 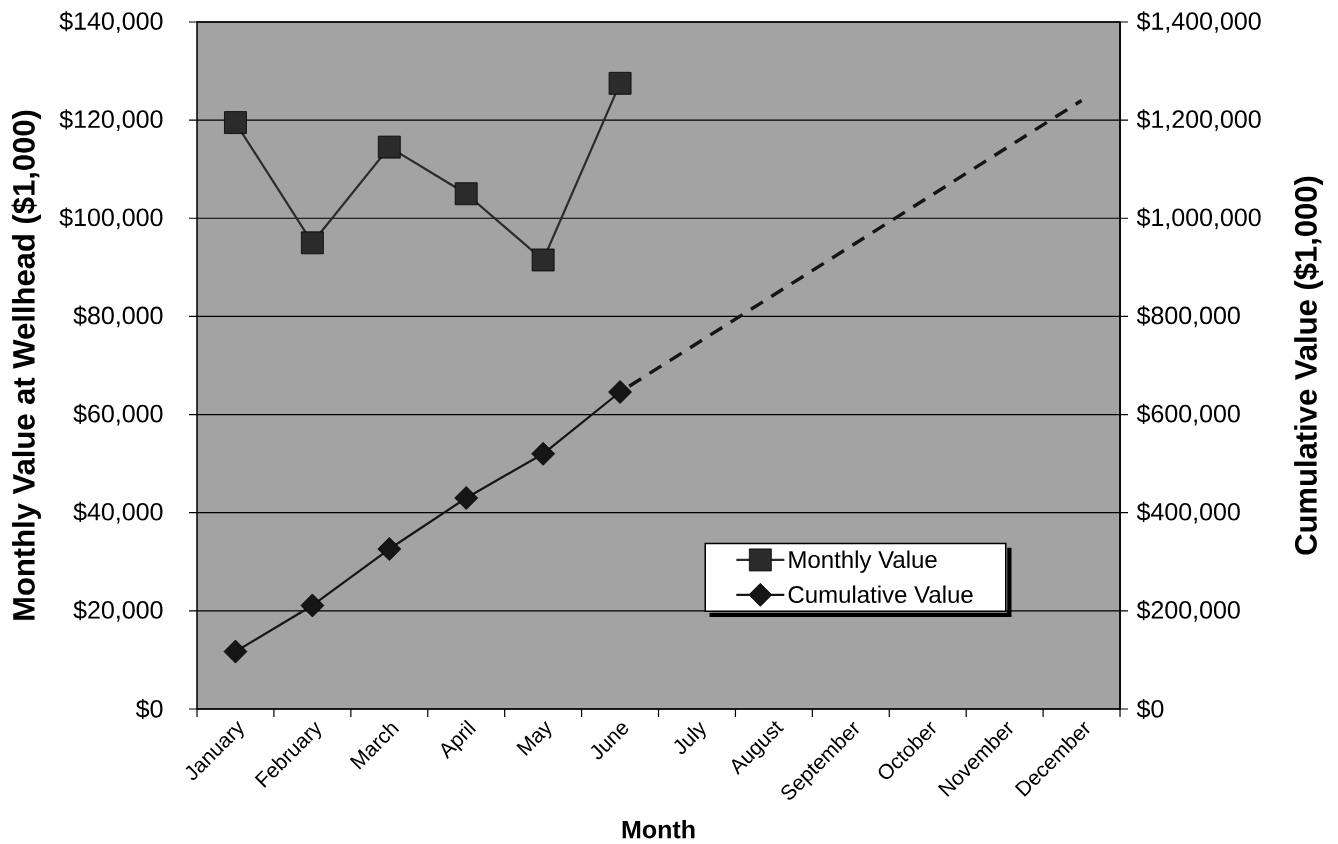 I want to click on x-axis-title: Month, so click(x=658, y=829).